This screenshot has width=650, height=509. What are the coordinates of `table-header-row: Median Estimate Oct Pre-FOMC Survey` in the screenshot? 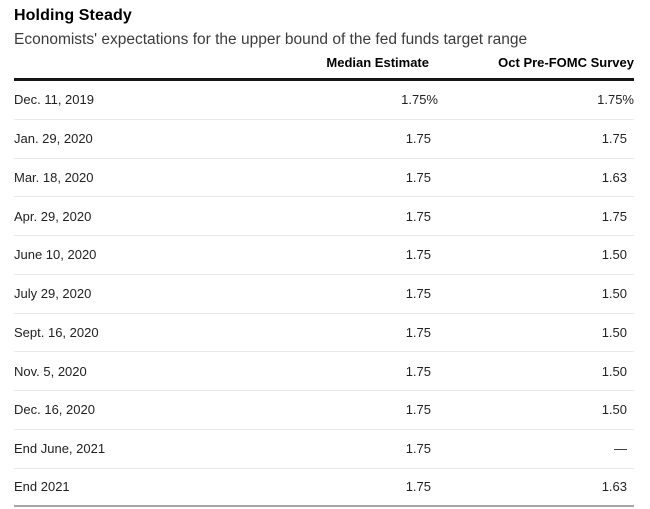 It's located at (324, 65).